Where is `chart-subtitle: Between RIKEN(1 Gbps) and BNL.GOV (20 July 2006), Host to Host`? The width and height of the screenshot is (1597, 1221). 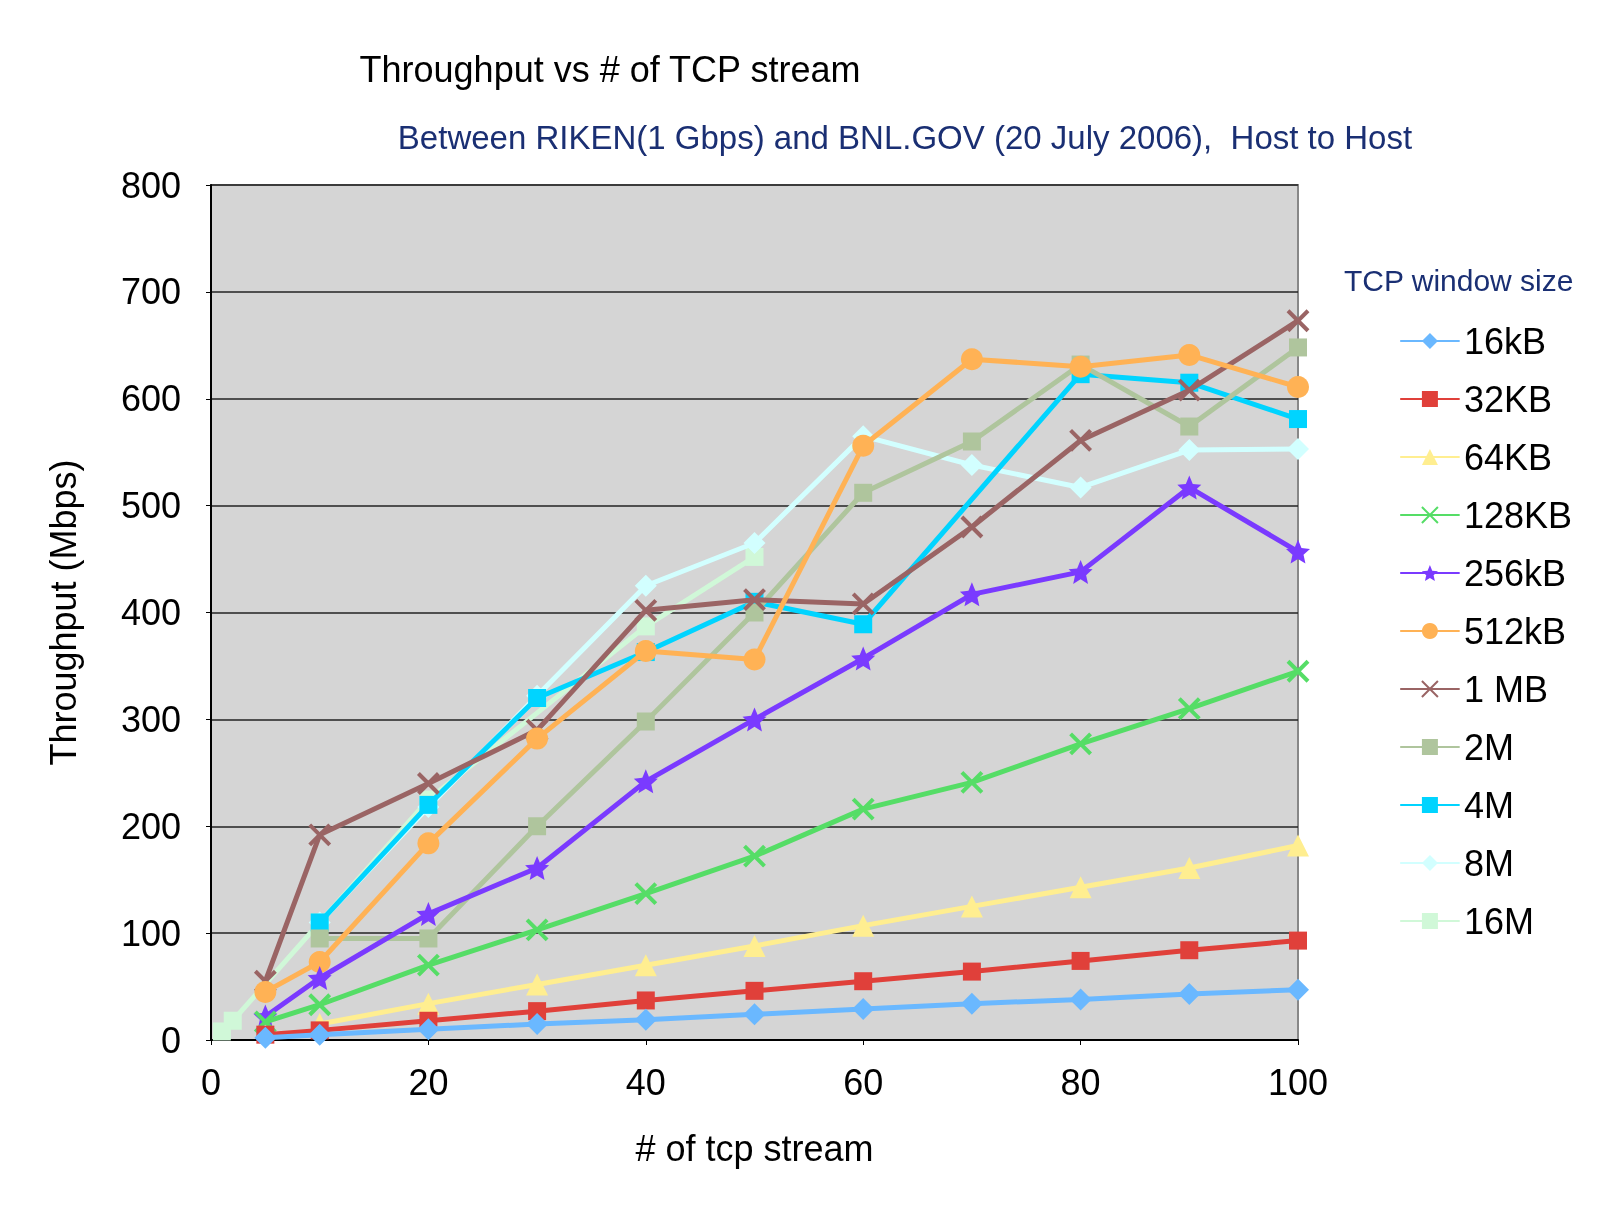
chart-subtitle: Between RIKEN(1 Gbps) and BNL.GOV (20 July 2006), Host to Host is located at coordinates (905, 137).